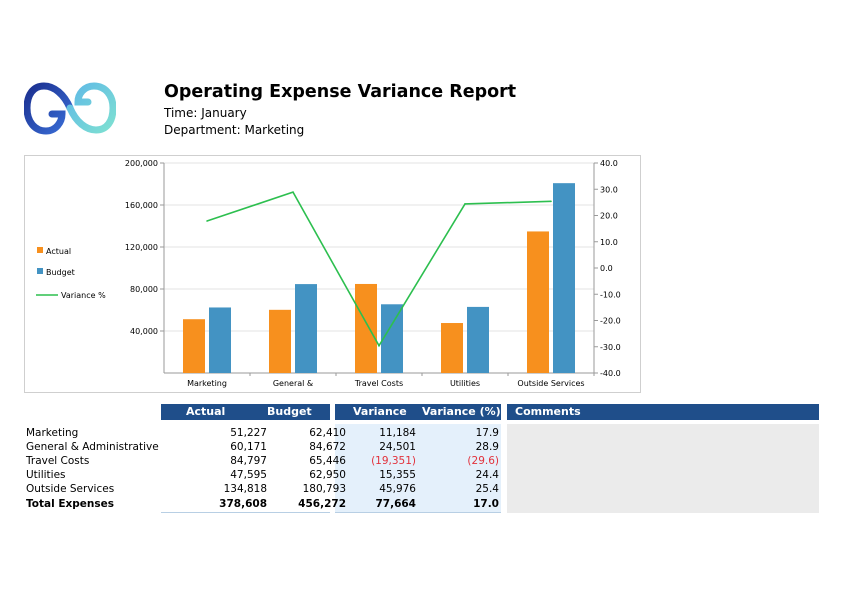  Describe the element at coordinates (340, 92) in the screenshot. I see `report-title: Operating Expense Variance Report` at that location.